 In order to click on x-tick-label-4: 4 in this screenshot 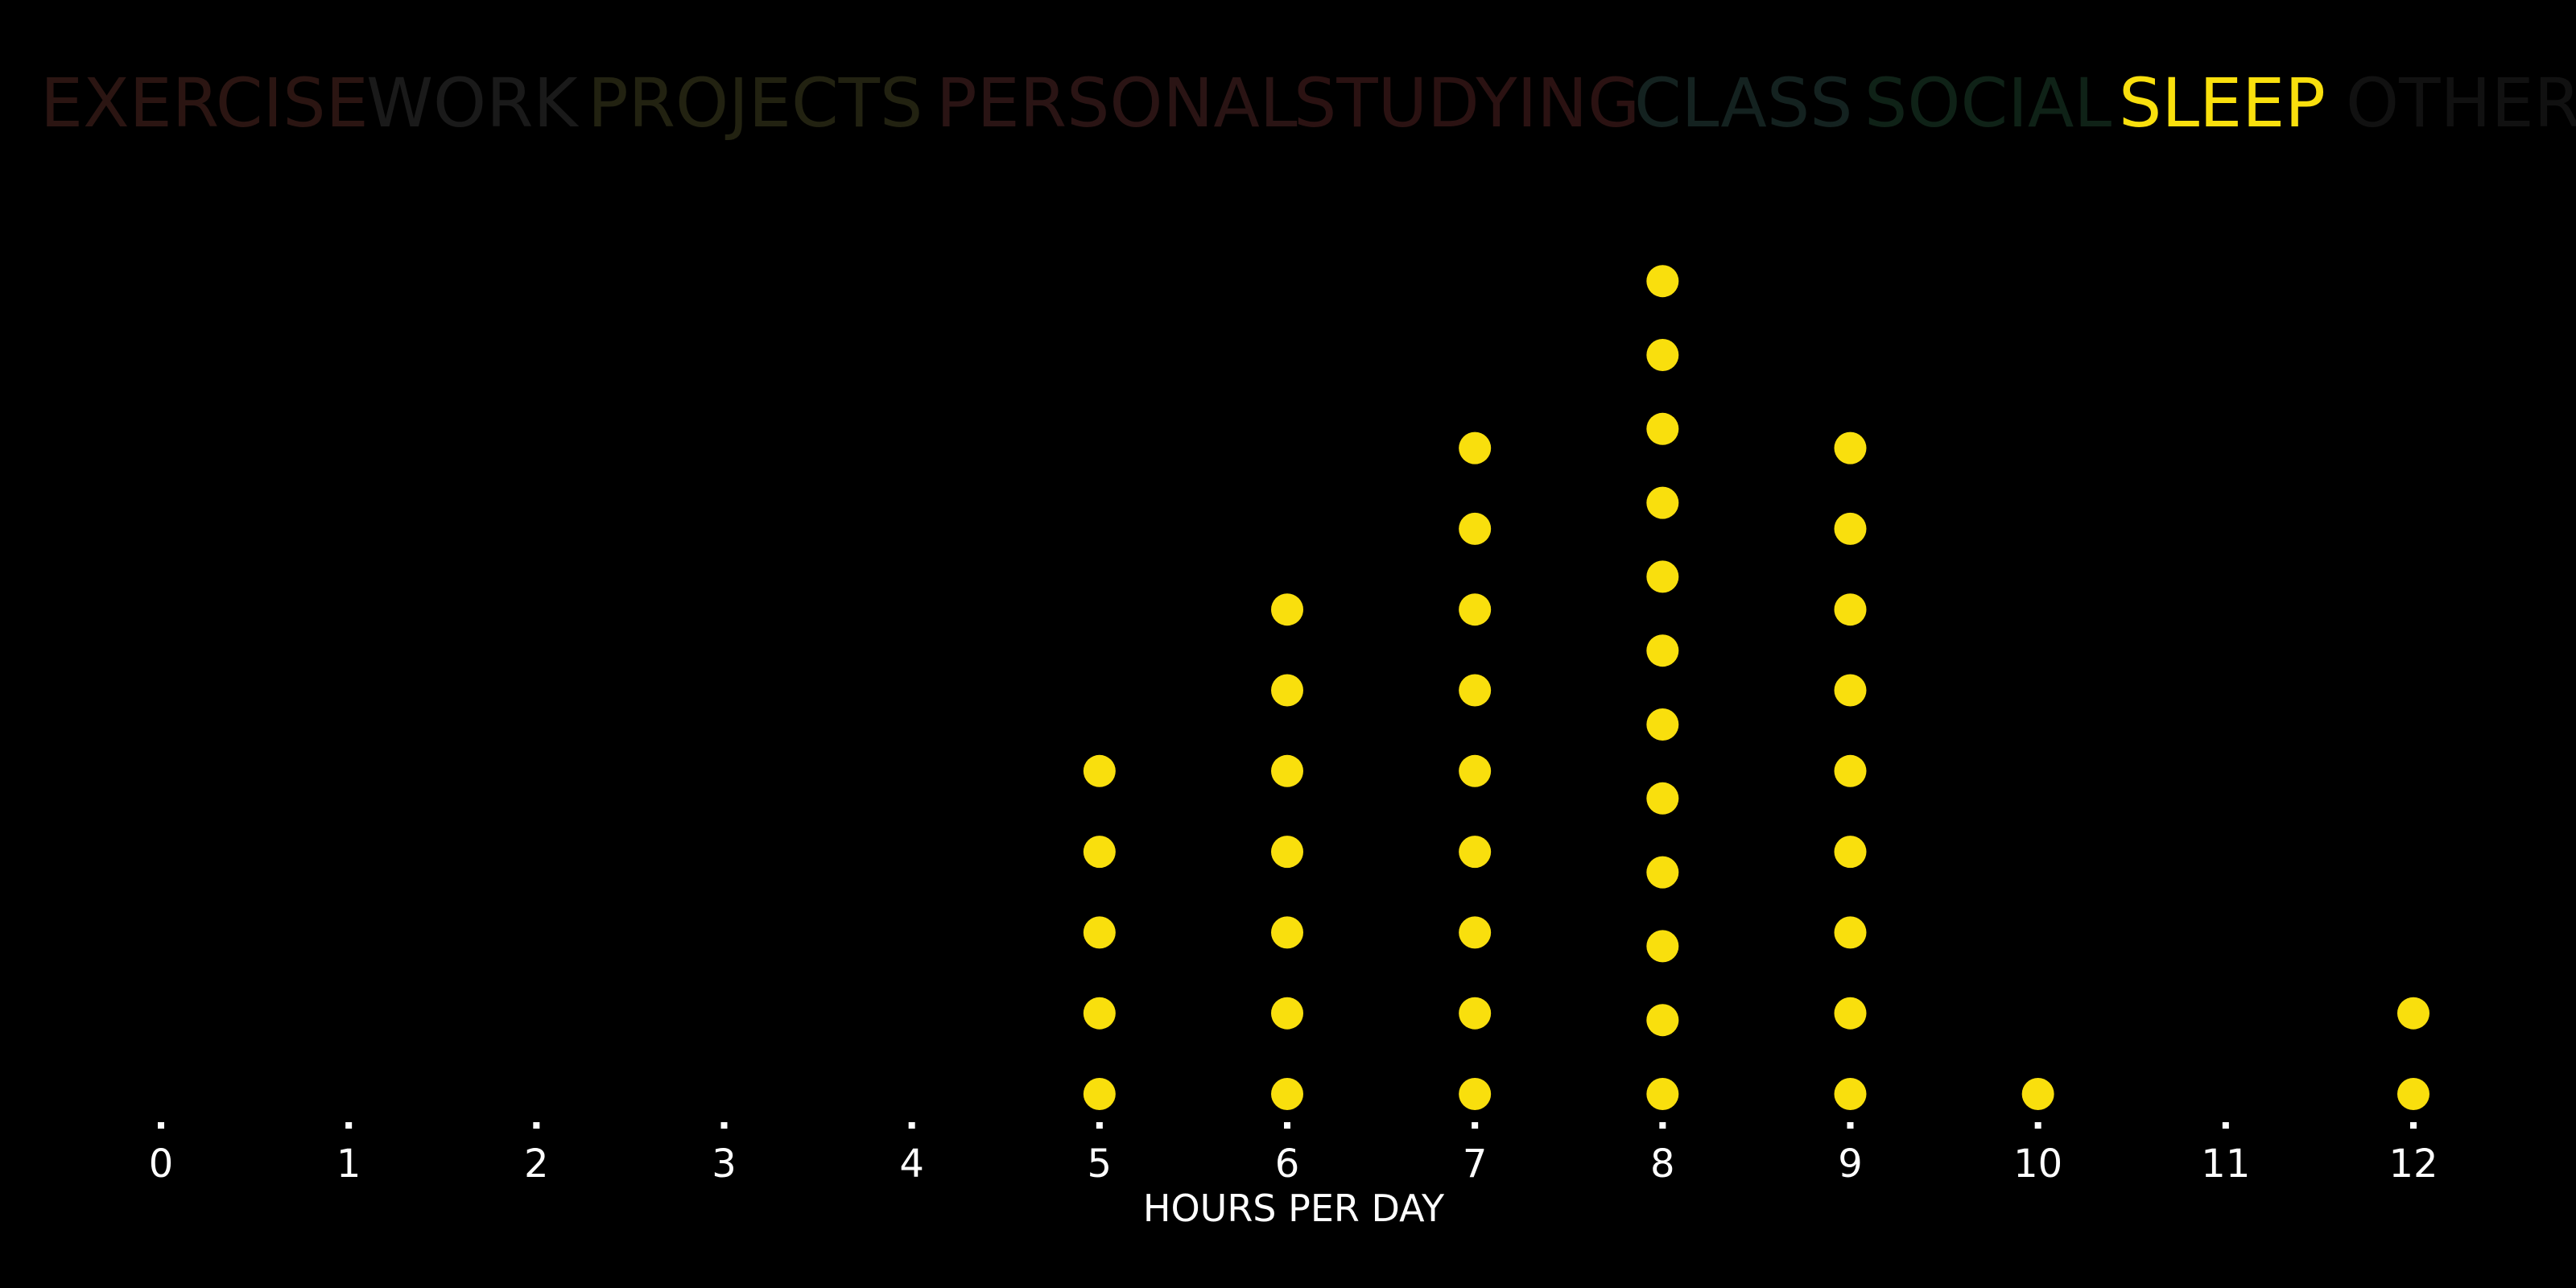, I will do `click(911, 1164)`.